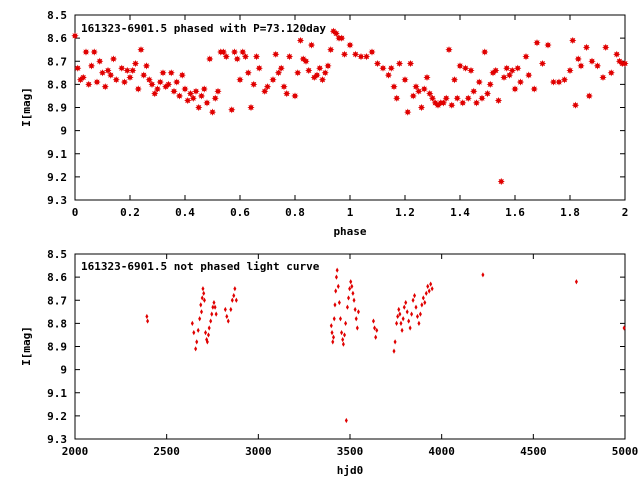  What do you see at coordinates (533, 451) in the screenshot?
I see `x-tick-label: 4500` at bounding box center [533, 451].